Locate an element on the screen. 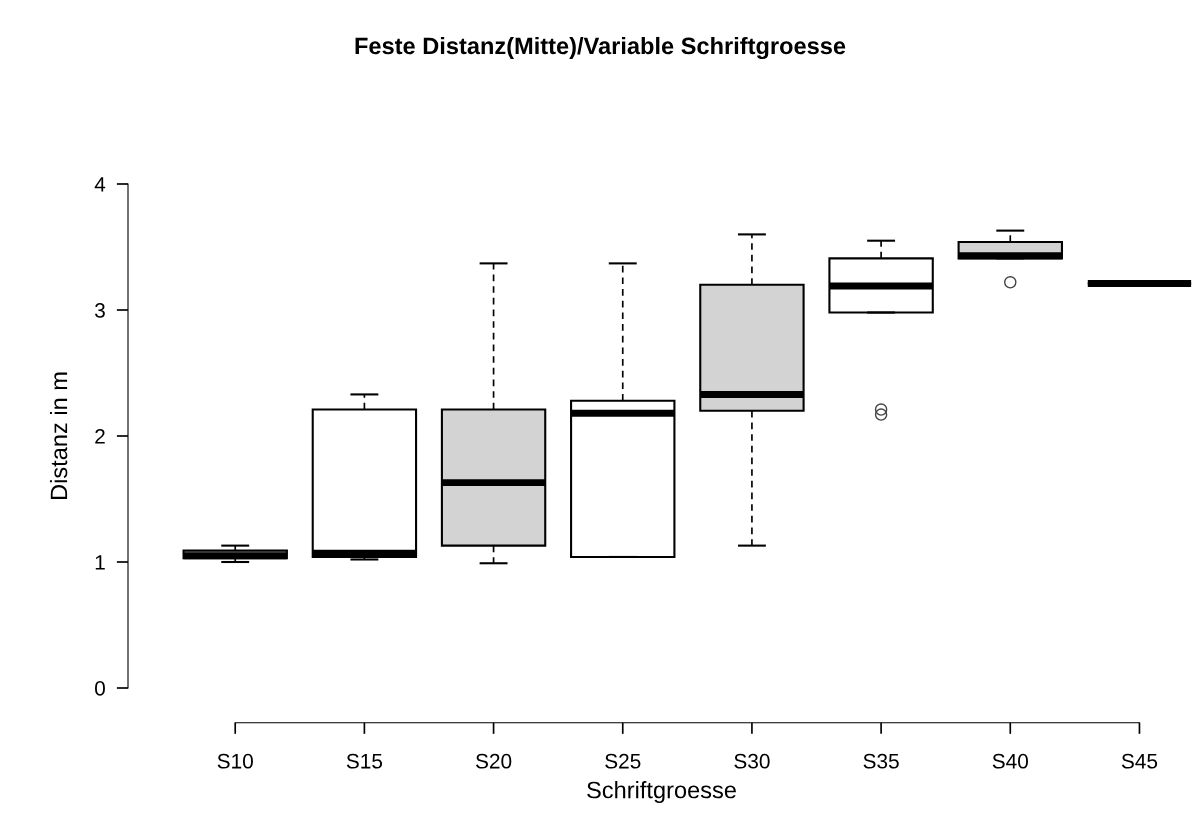 Image resolution: width=1200 pixels, height=833 pixels. y-tick-label: 4 is located at coordinates (100, 184).